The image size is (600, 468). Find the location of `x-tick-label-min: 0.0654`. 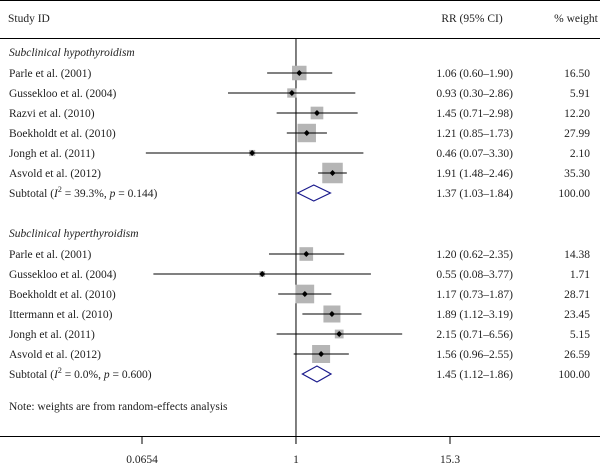

x-tick-label-min: 0.0654 is located at coordinates (142, 460).